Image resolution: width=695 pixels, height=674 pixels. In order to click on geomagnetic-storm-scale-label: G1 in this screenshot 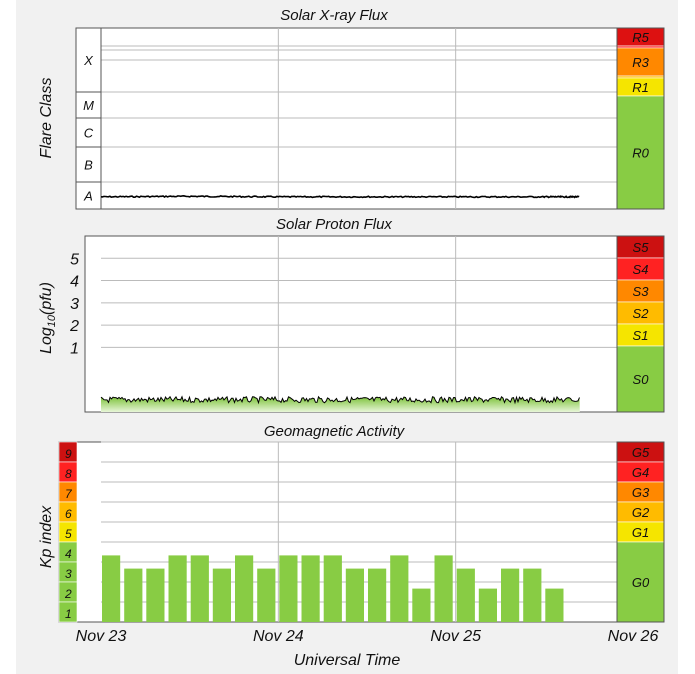, I will do `click(640, 532)`.